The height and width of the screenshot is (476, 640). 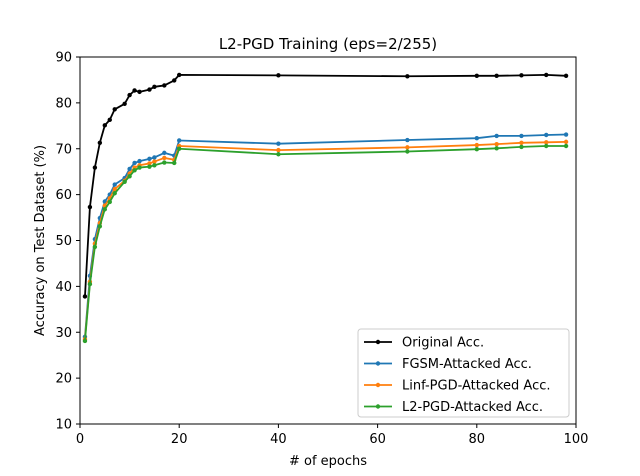 I want to click on y-axis-label: Accuracy on Test Dataset (%), so click(x=40, y=240).